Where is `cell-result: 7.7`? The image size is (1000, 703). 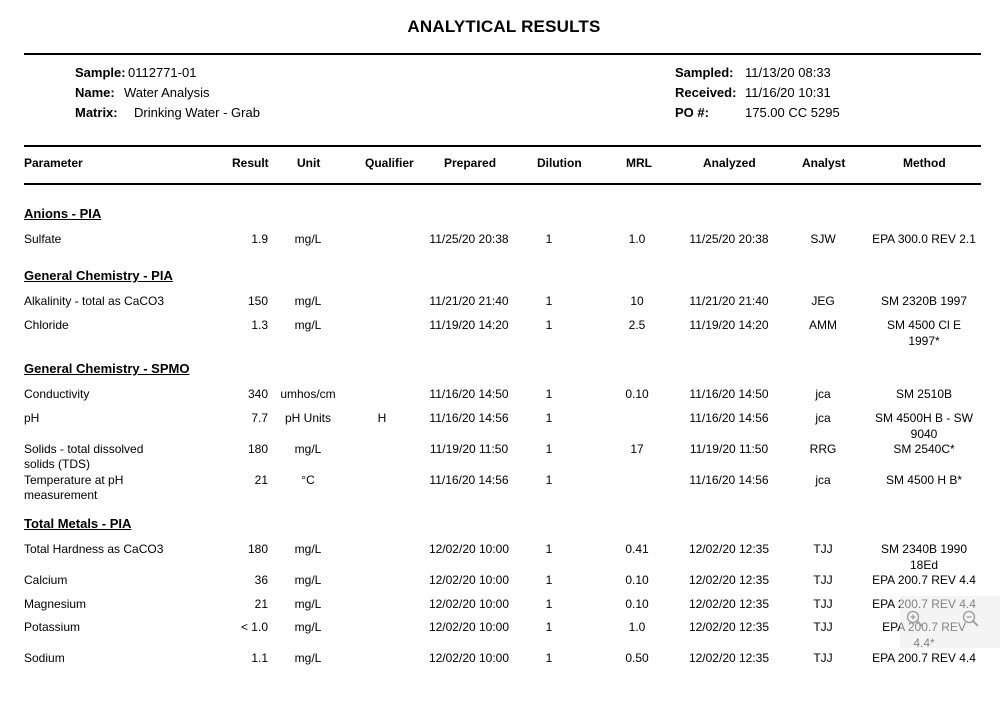 cell-result: 7.7 is located at coordinates (259, 418).